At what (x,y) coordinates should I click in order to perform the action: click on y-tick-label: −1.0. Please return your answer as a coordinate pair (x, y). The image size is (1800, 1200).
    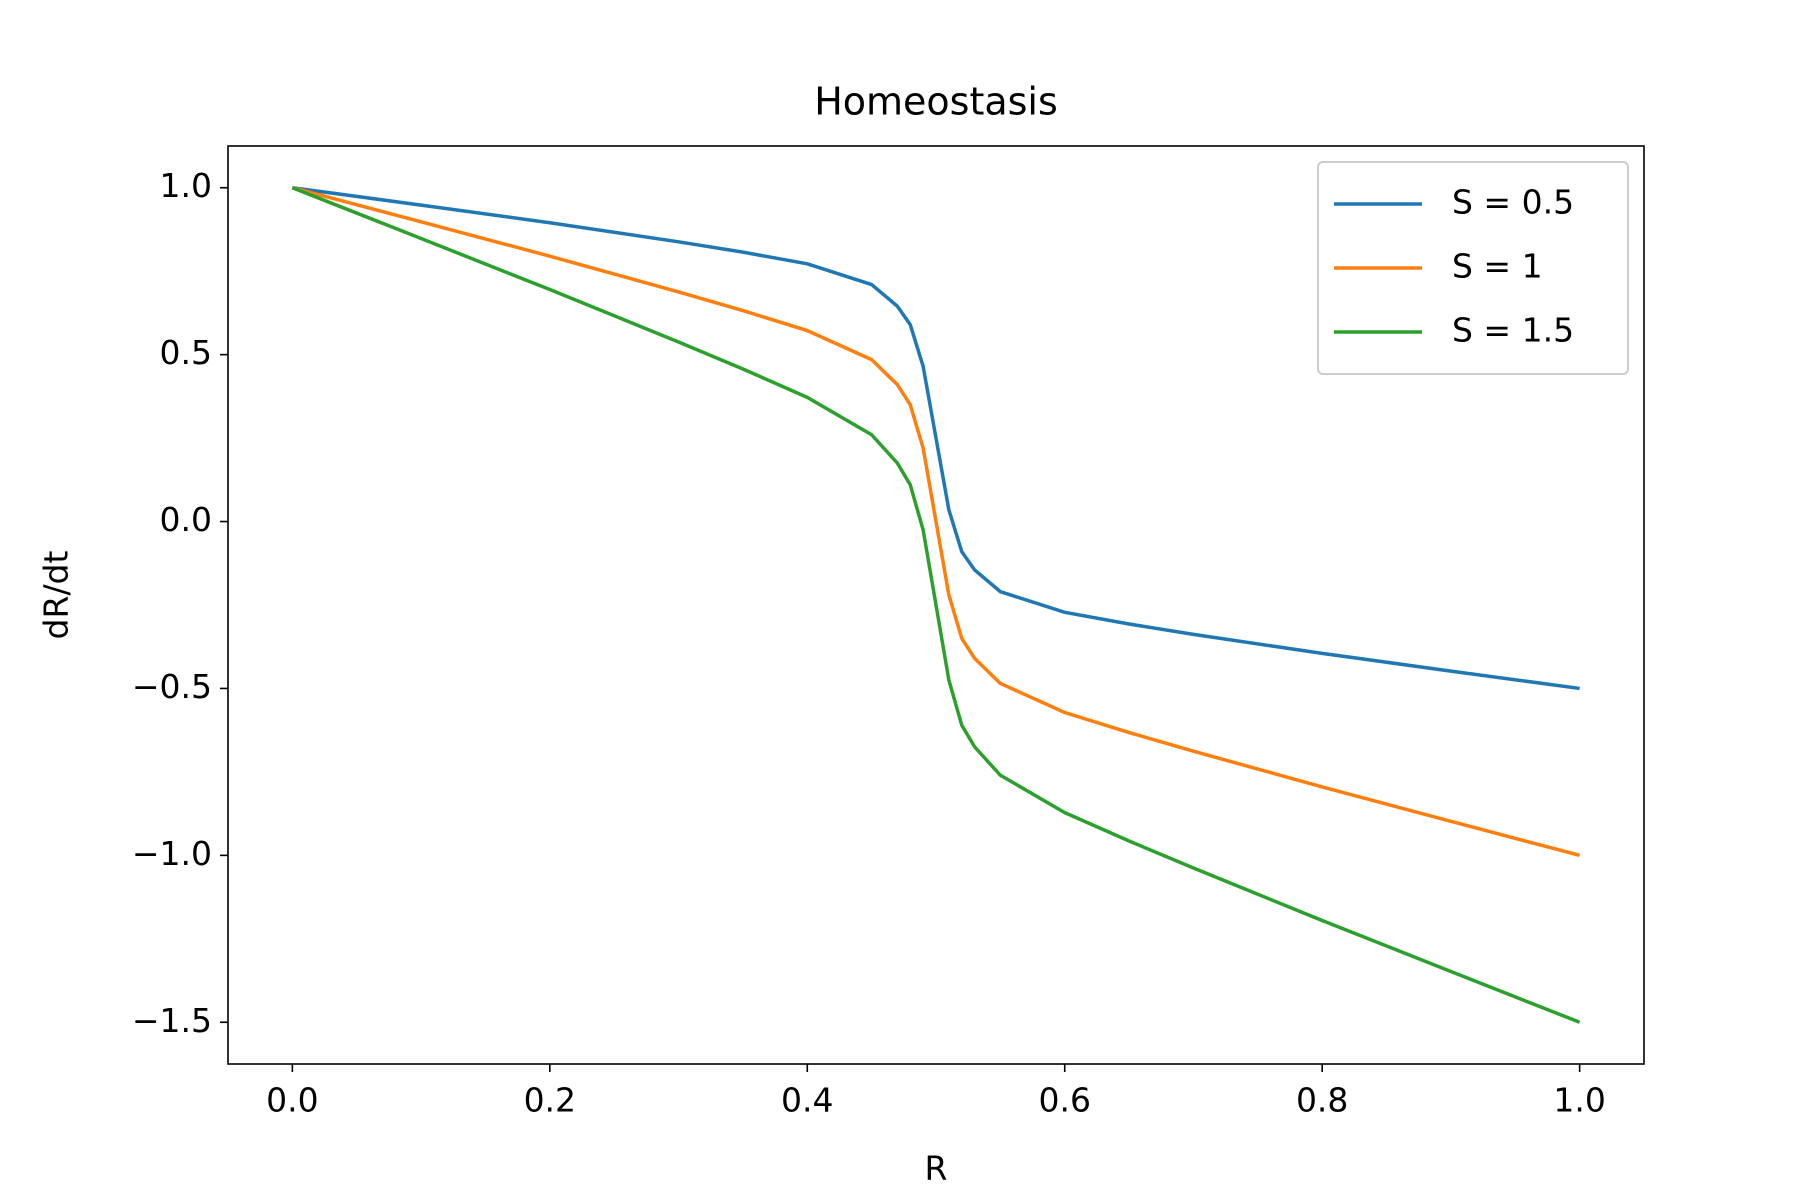
    Looking at the image, I should click on (172, 853).